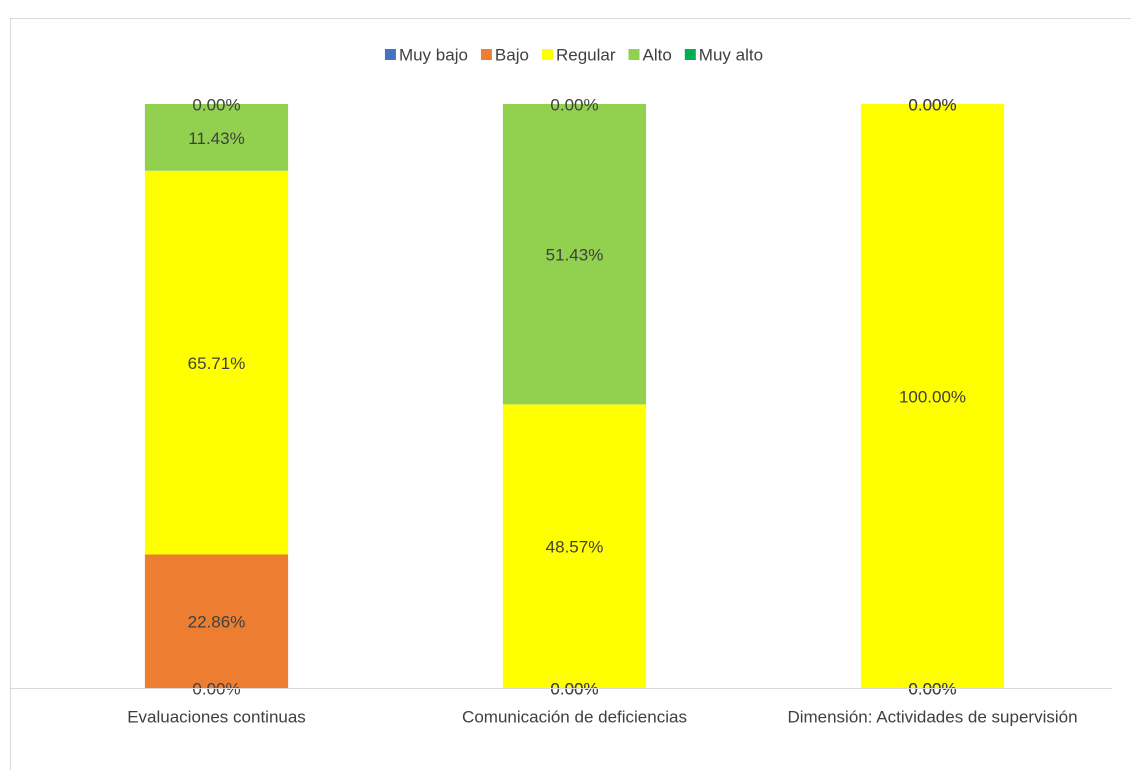 The width and height of the screenshot is (1131, 770). I want to click on data-label: 100.00%, so click(932, 396).